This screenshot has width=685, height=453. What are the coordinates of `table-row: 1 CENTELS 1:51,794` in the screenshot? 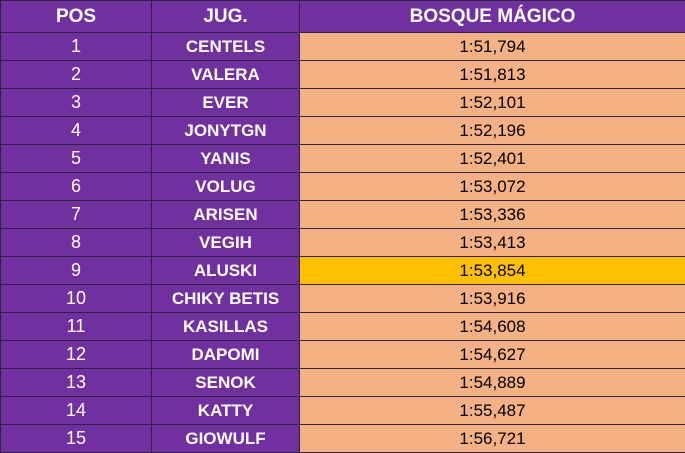 It's located at (343, 47).